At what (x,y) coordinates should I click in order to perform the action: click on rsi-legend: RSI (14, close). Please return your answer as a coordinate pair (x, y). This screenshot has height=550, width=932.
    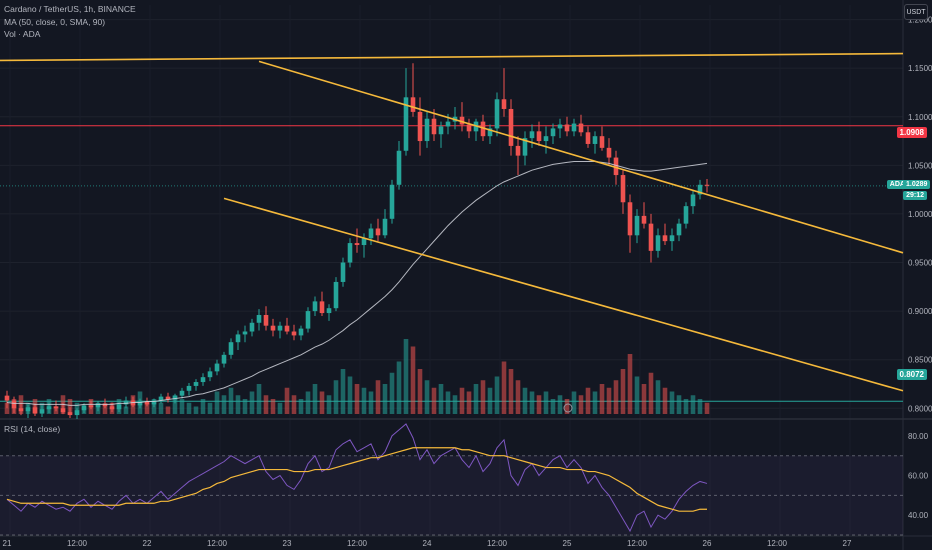
    Looking at the image, I should click on (32, 429).